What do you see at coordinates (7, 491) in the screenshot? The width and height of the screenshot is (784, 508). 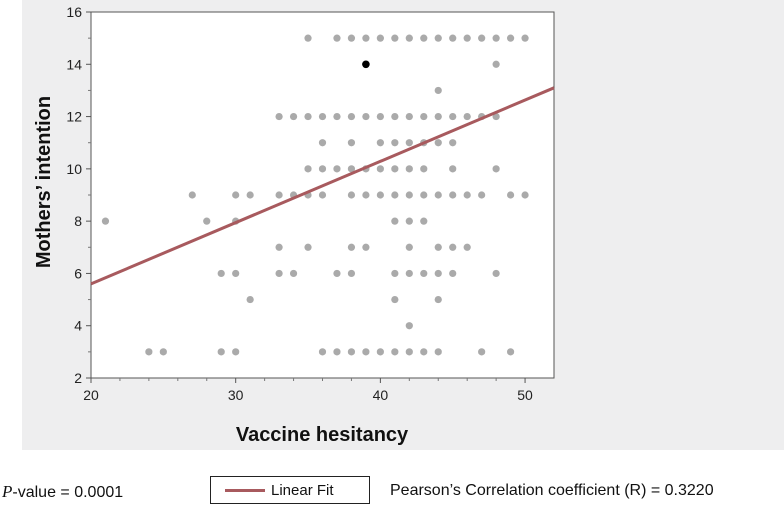 I see `p-symbol: P` at bounding box center [7, 491].